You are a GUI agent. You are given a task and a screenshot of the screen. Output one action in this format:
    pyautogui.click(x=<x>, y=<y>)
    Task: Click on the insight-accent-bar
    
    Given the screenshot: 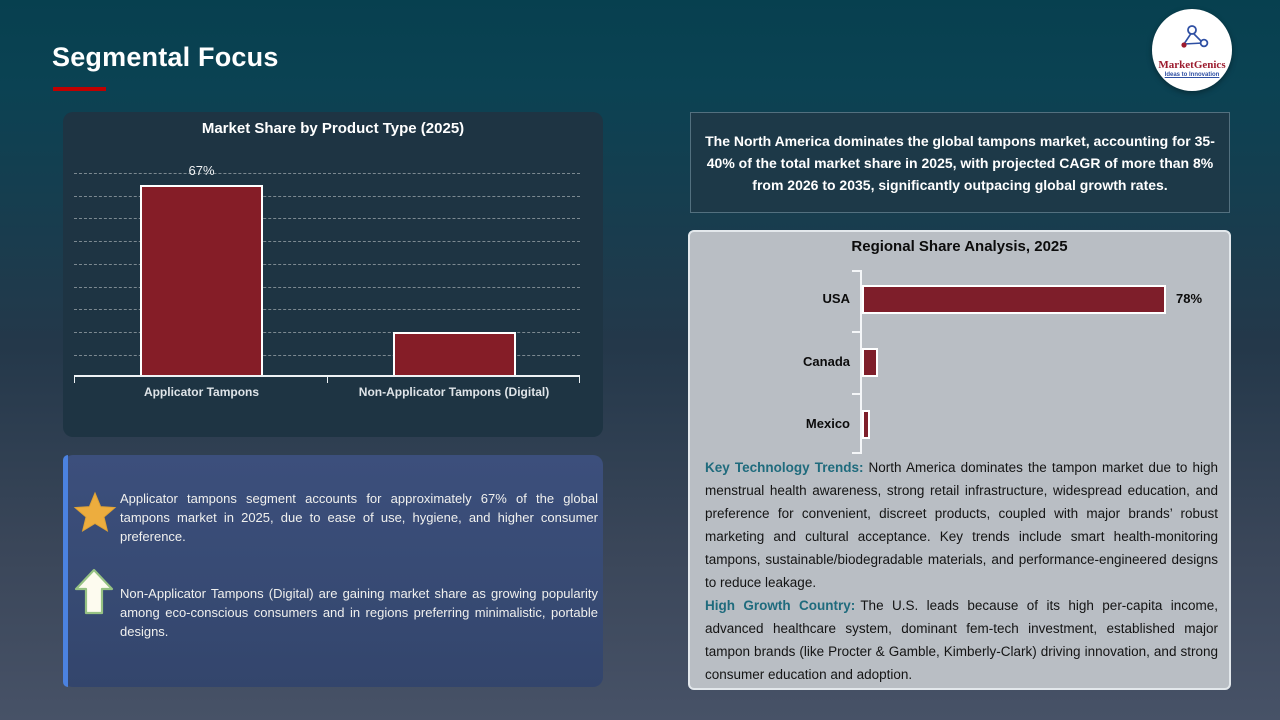 What is the action you would take?
    pyautogui.click(x=65, y=571)
    